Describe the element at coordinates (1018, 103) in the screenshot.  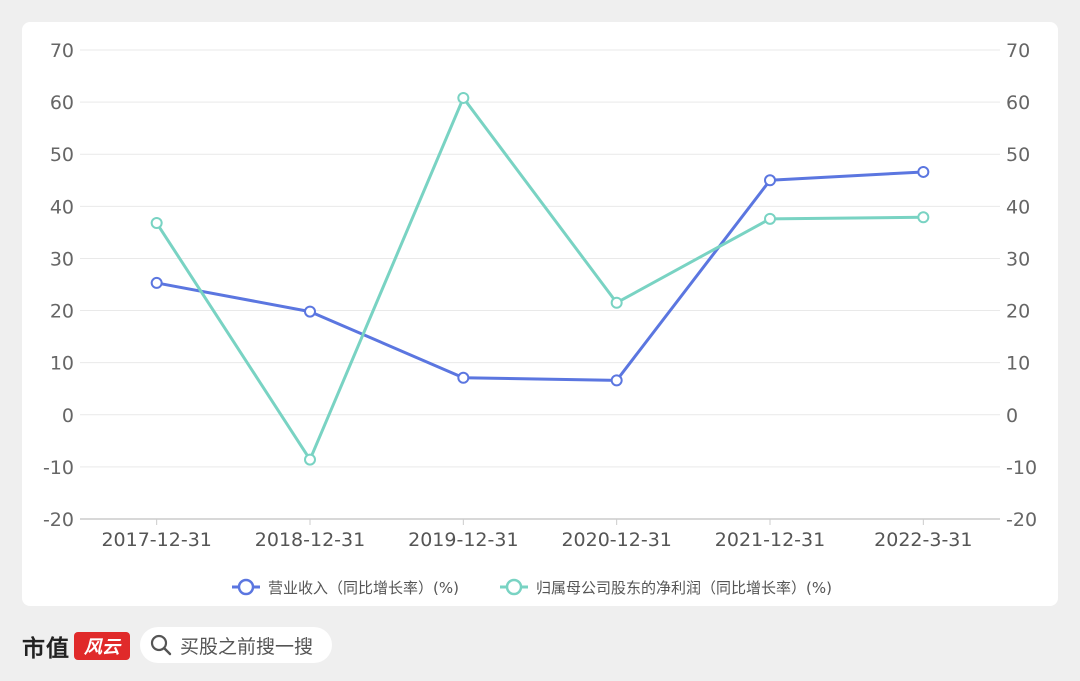
I see `right-tick-label: 60` at that location.